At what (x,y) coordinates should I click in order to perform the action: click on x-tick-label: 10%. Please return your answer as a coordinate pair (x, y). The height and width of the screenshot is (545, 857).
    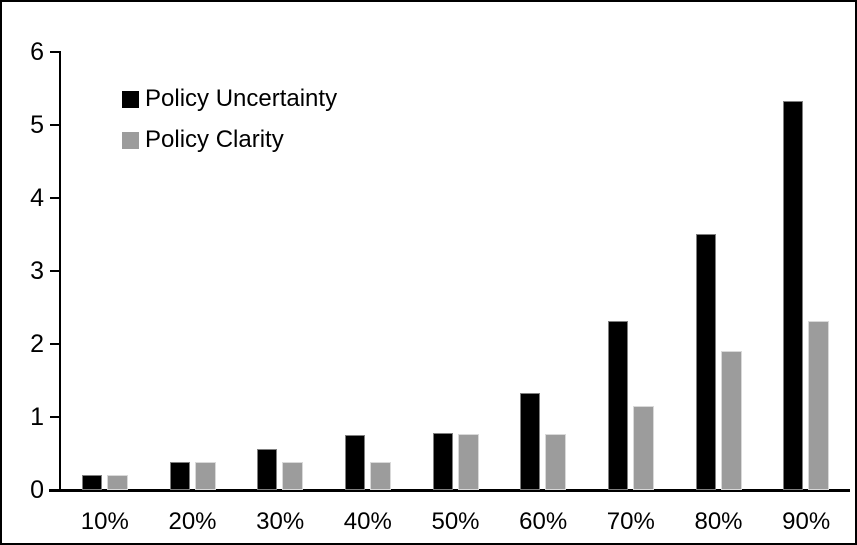
    Looking at the image, I should click on (104, 521).